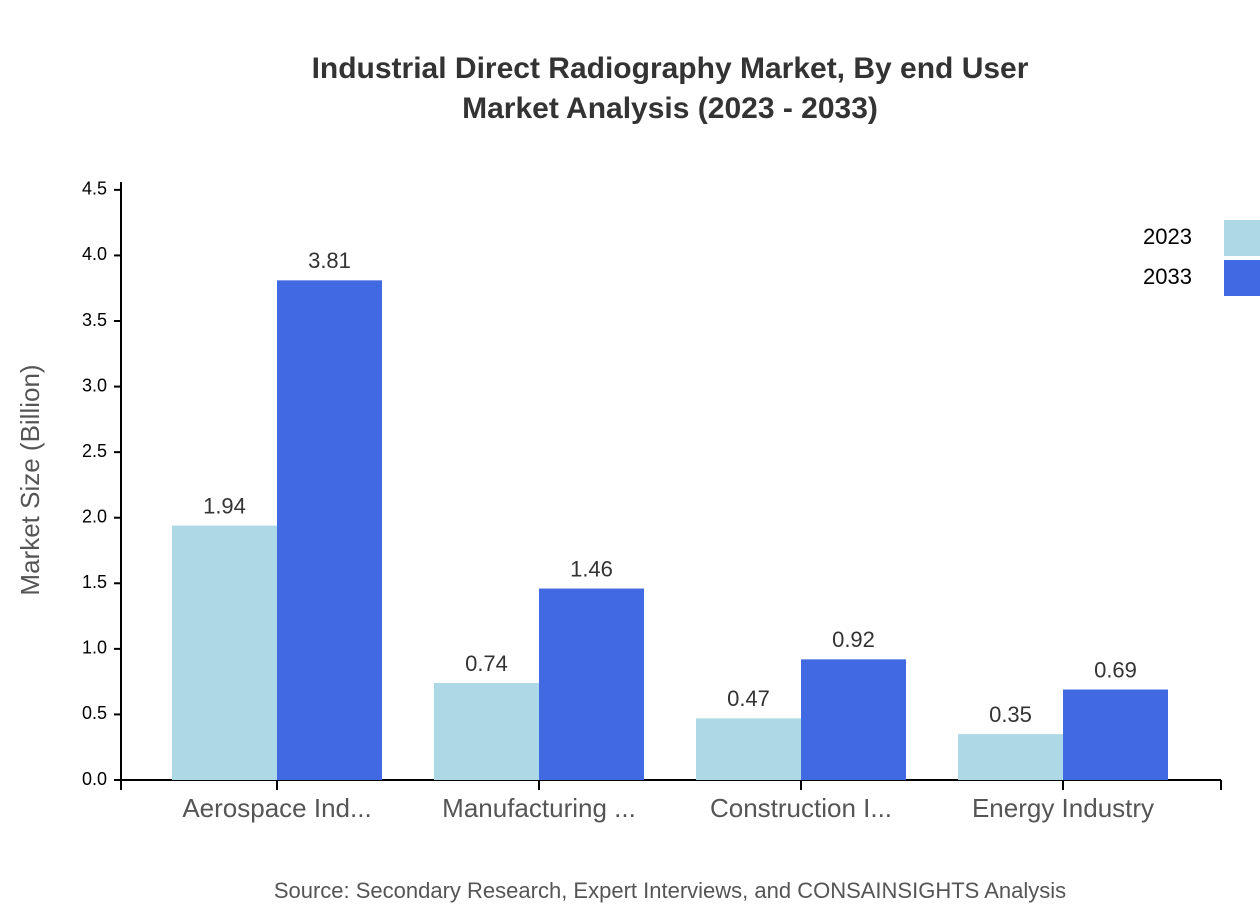 This screenshot has width=1260, height=920. Describe the element at coordinates (670, 108) in the screenshot. I see `chart-subtitle: Market Analysis (2023 - 2033)` at that location.